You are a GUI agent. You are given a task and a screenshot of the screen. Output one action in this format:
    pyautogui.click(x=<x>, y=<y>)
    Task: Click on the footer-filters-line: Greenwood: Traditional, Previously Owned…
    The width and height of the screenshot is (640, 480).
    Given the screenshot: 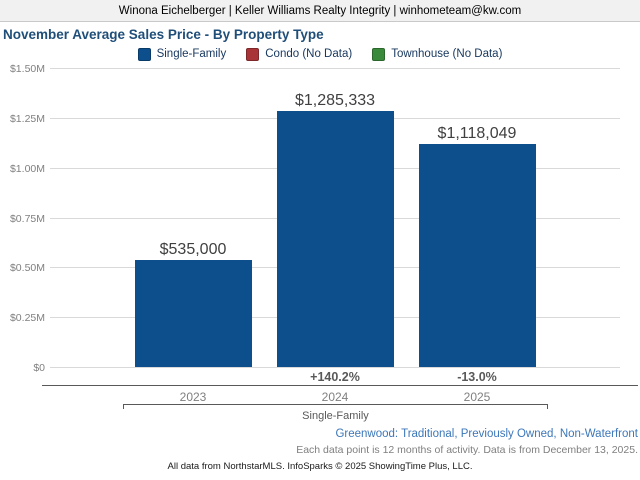 What is the action you would take?
    pyautogui.click(x=486, y=434)
    